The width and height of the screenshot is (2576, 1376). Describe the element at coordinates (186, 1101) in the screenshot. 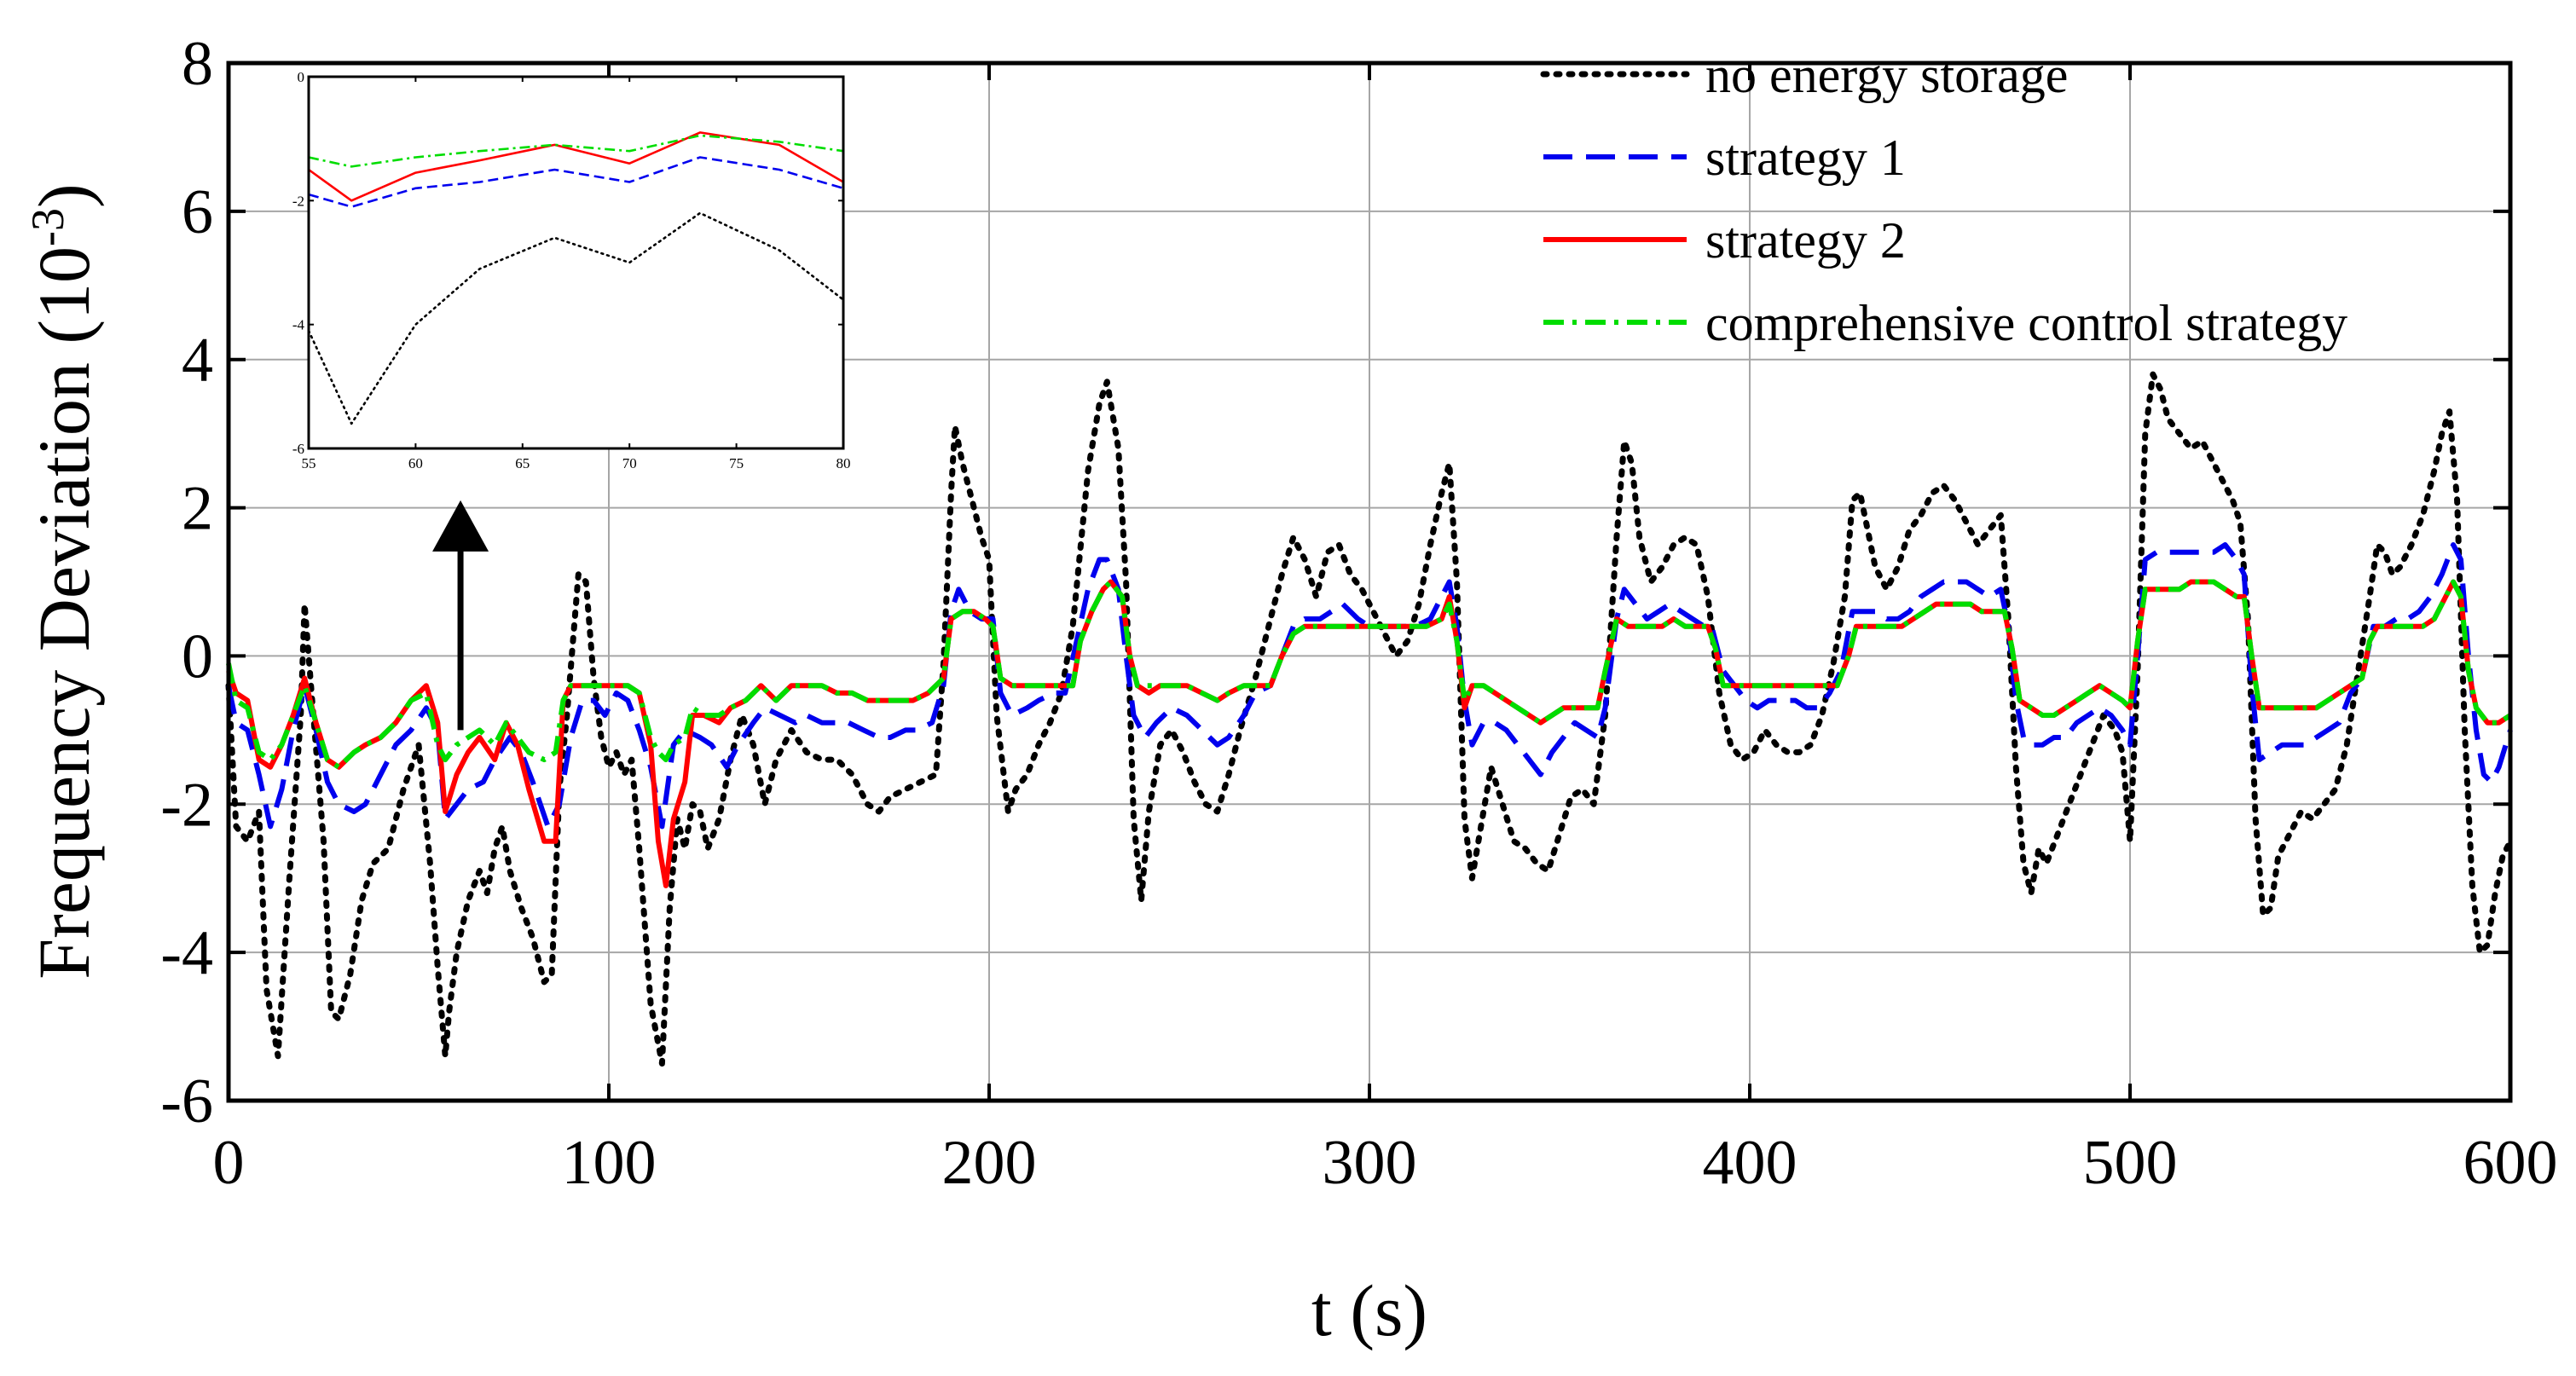

I see `main-y-tick-label--6: -6` at that location.